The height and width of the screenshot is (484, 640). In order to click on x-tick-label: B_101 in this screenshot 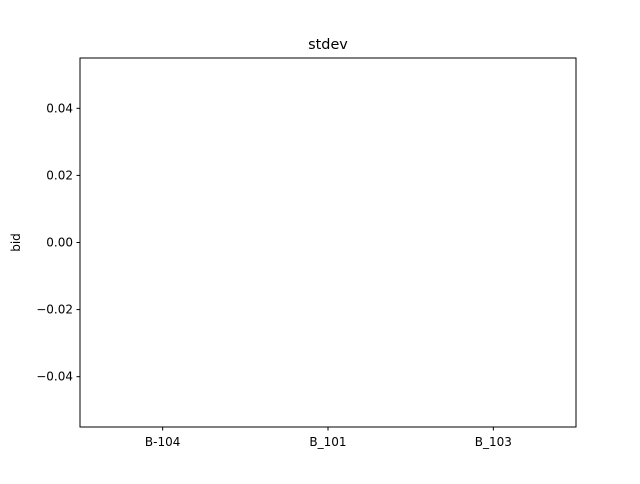, I will do `click(327, 442)`.